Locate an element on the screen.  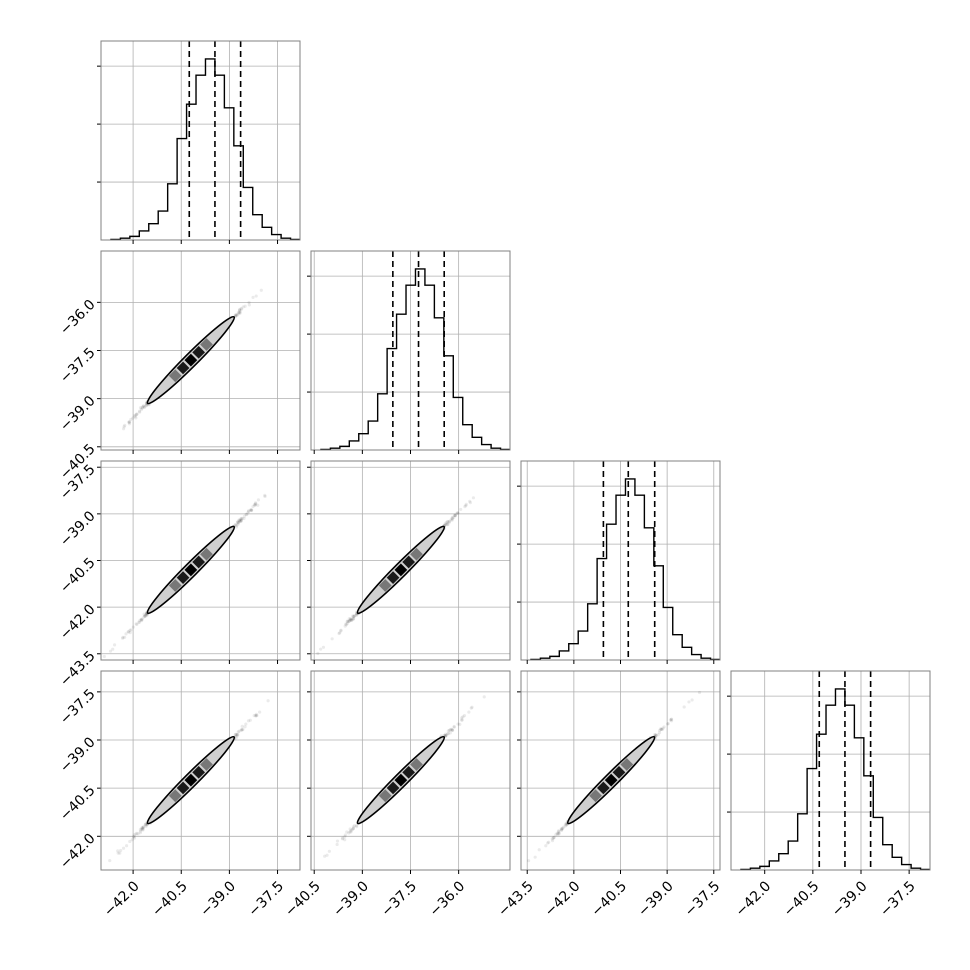
x-tick-label-2-2: −40.5 is located at coordinates (609, 899).